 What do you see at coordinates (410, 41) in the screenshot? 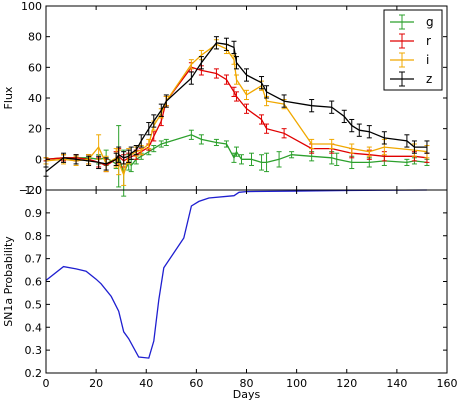
I see `legend-entry-r: r` at bounding box center [410, 41].